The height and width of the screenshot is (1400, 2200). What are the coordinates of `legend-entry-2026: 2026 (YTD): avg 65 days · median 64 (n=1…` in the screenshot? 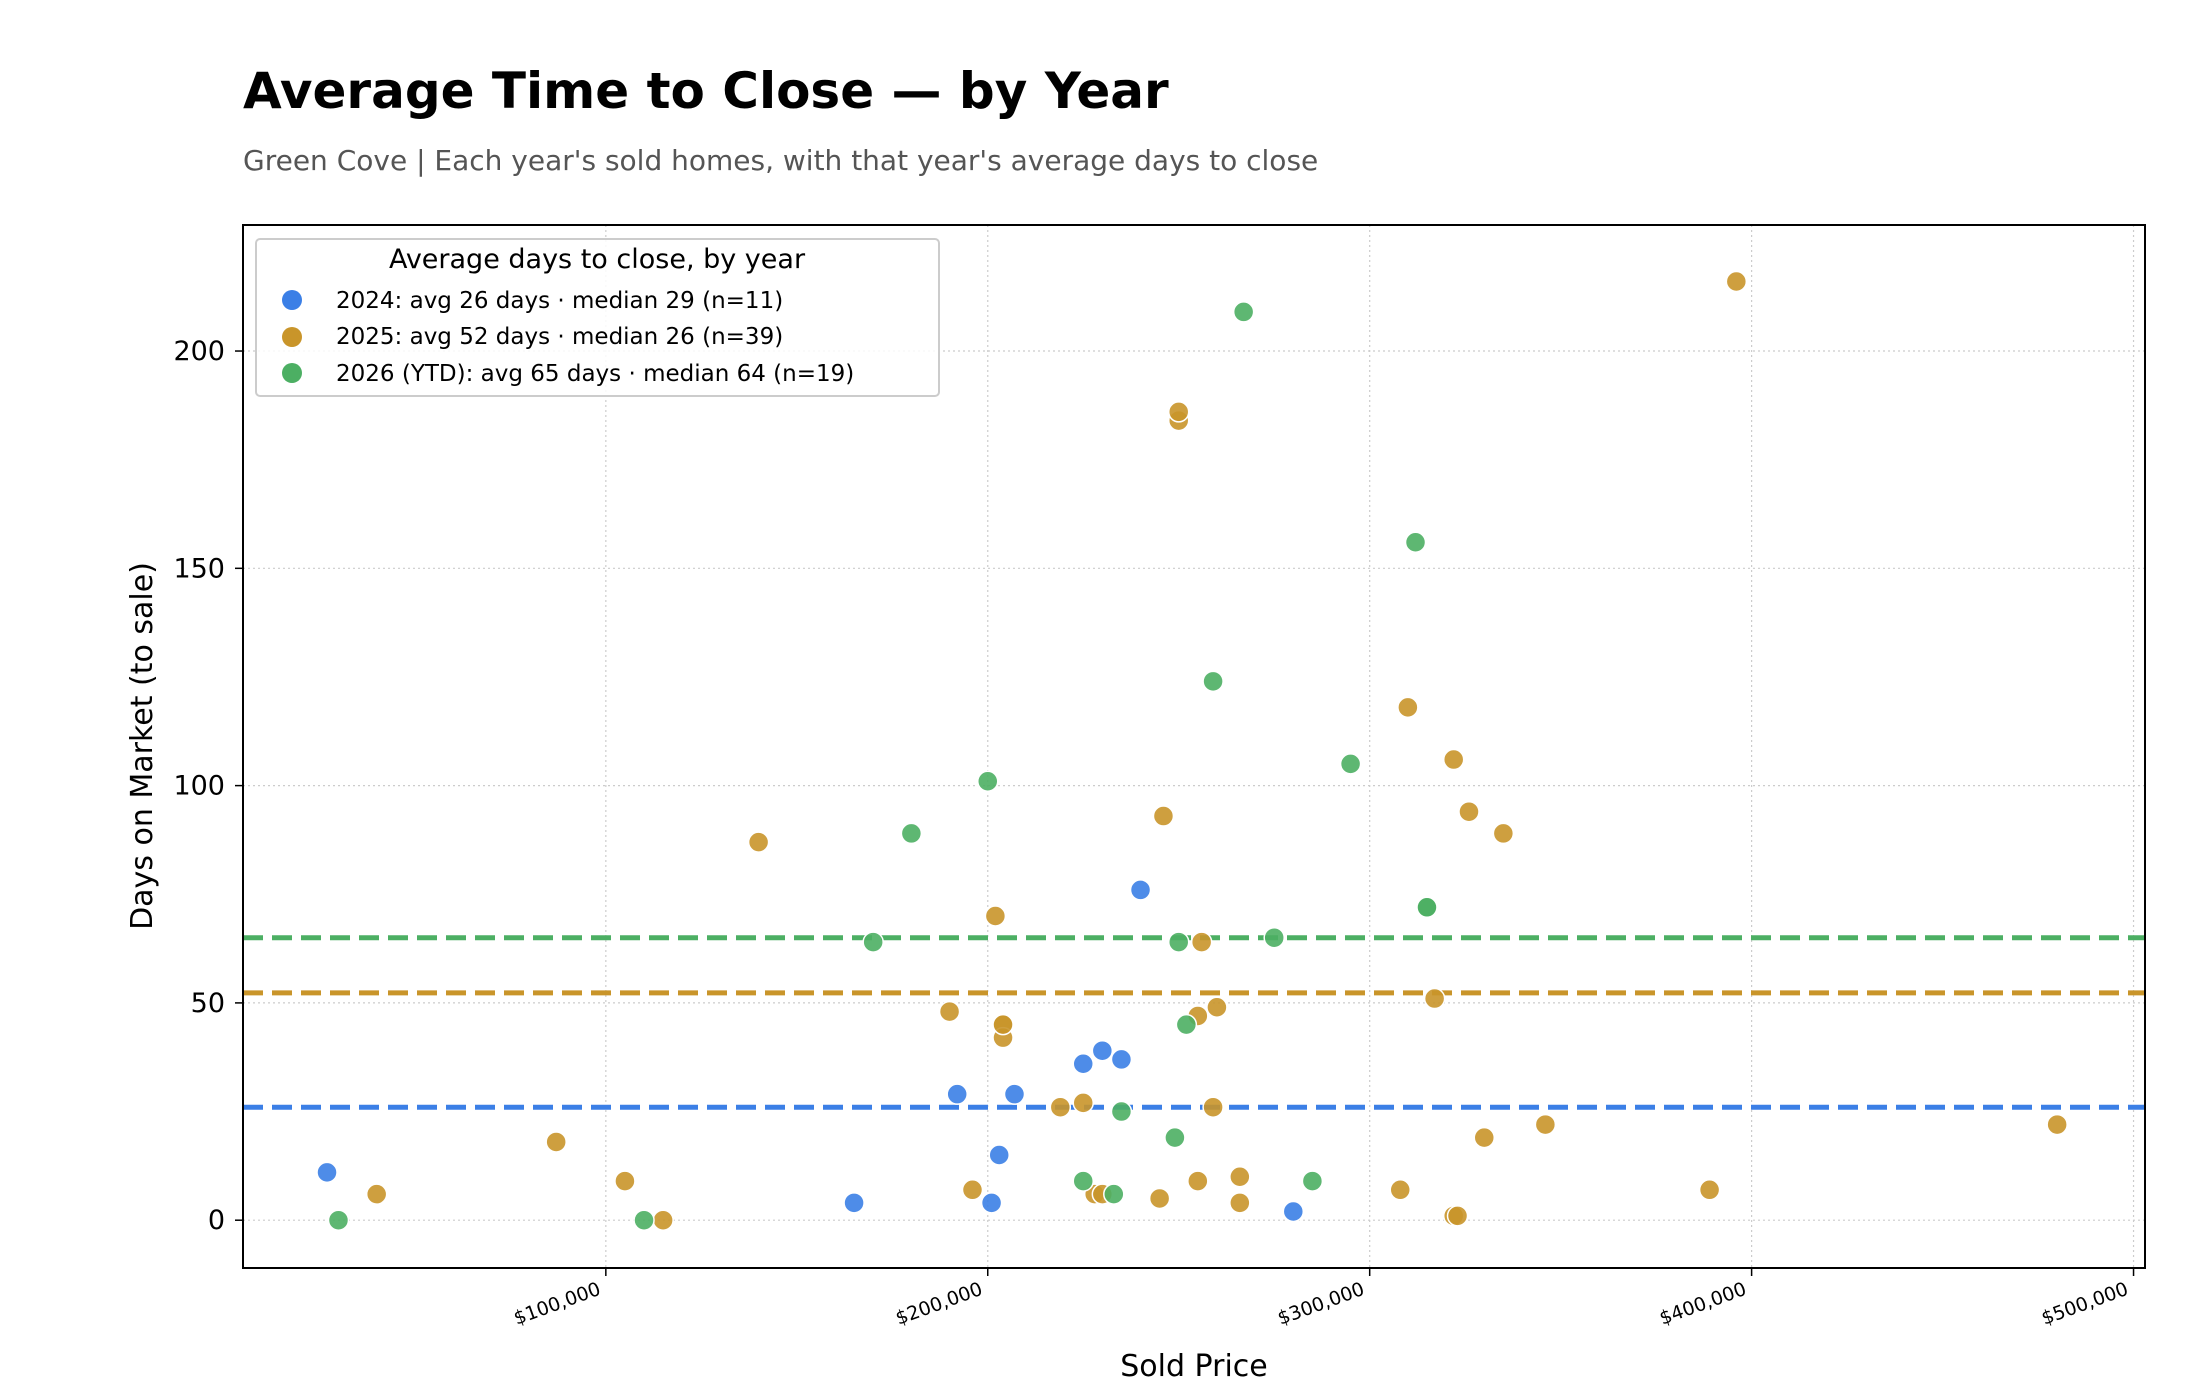 It's located at (595, 374).